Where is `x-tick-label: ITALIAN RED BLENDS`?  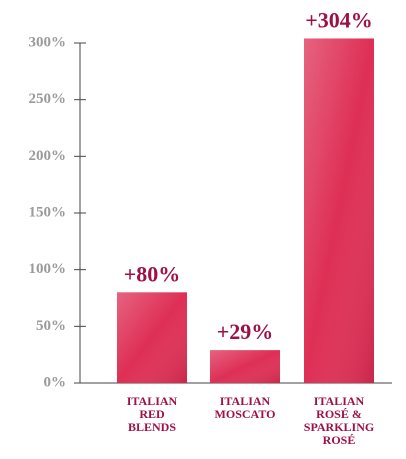 x-tick-label: ITALIAN RED BLENDS is located at coordinates (152, 414).